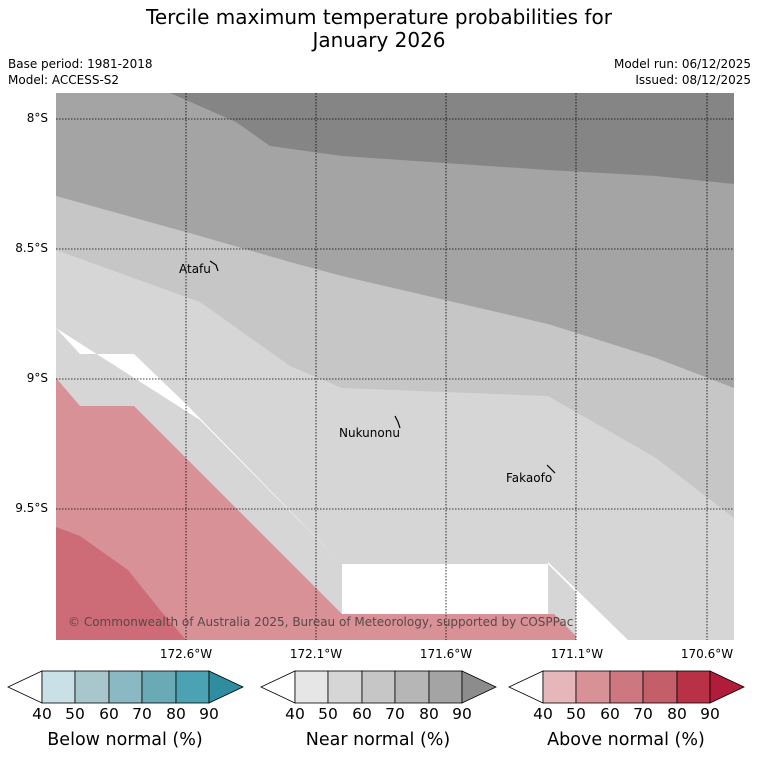 Image resolution: width=758 pixels, height=781 pixels. I want to click on model-name: Model: ACCESS-S2, so click(64, 80).